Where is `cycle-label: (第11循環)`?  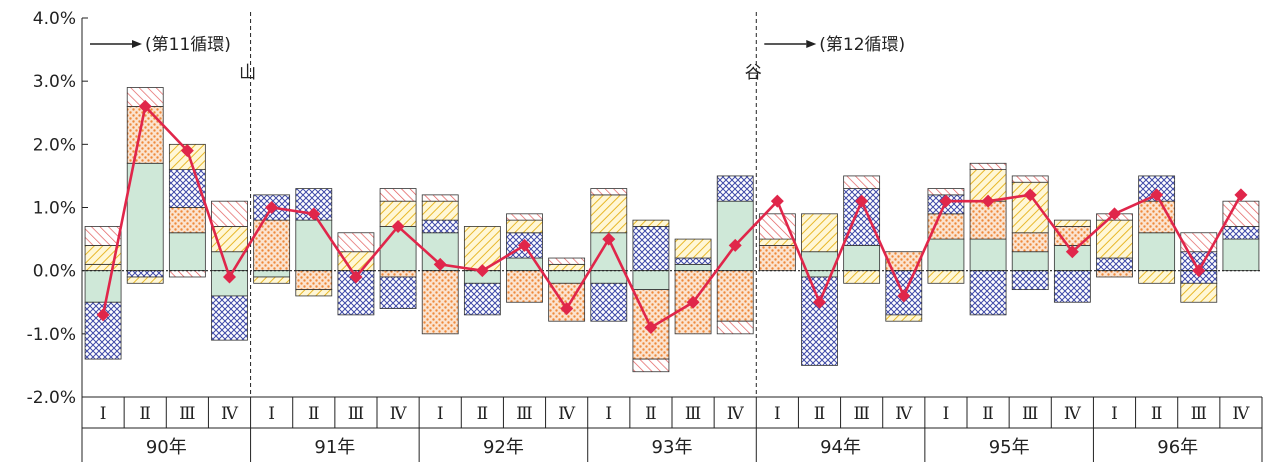 cycle-label: (第11循環) is located at coordinates (188, 45).